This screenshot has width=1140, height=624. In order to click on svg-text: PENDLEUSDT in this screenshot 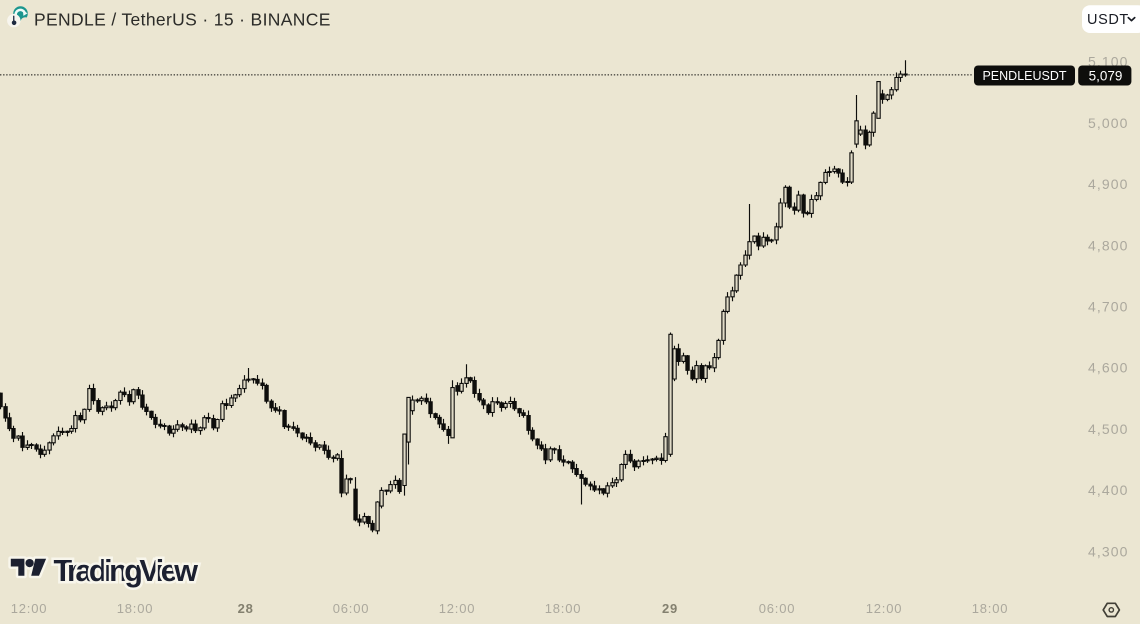, I will do `click(1024, 76)`.